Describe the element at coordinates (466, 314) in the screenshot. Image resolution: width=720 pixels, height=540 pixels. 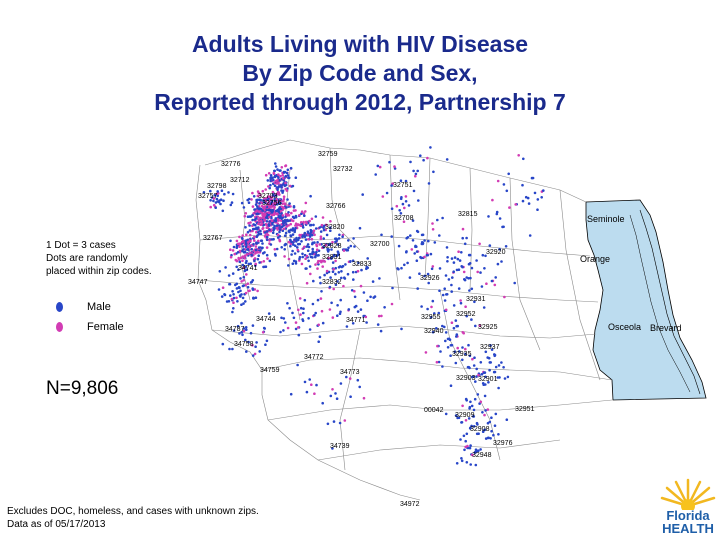
I see `zip-label: 32952` at that location.